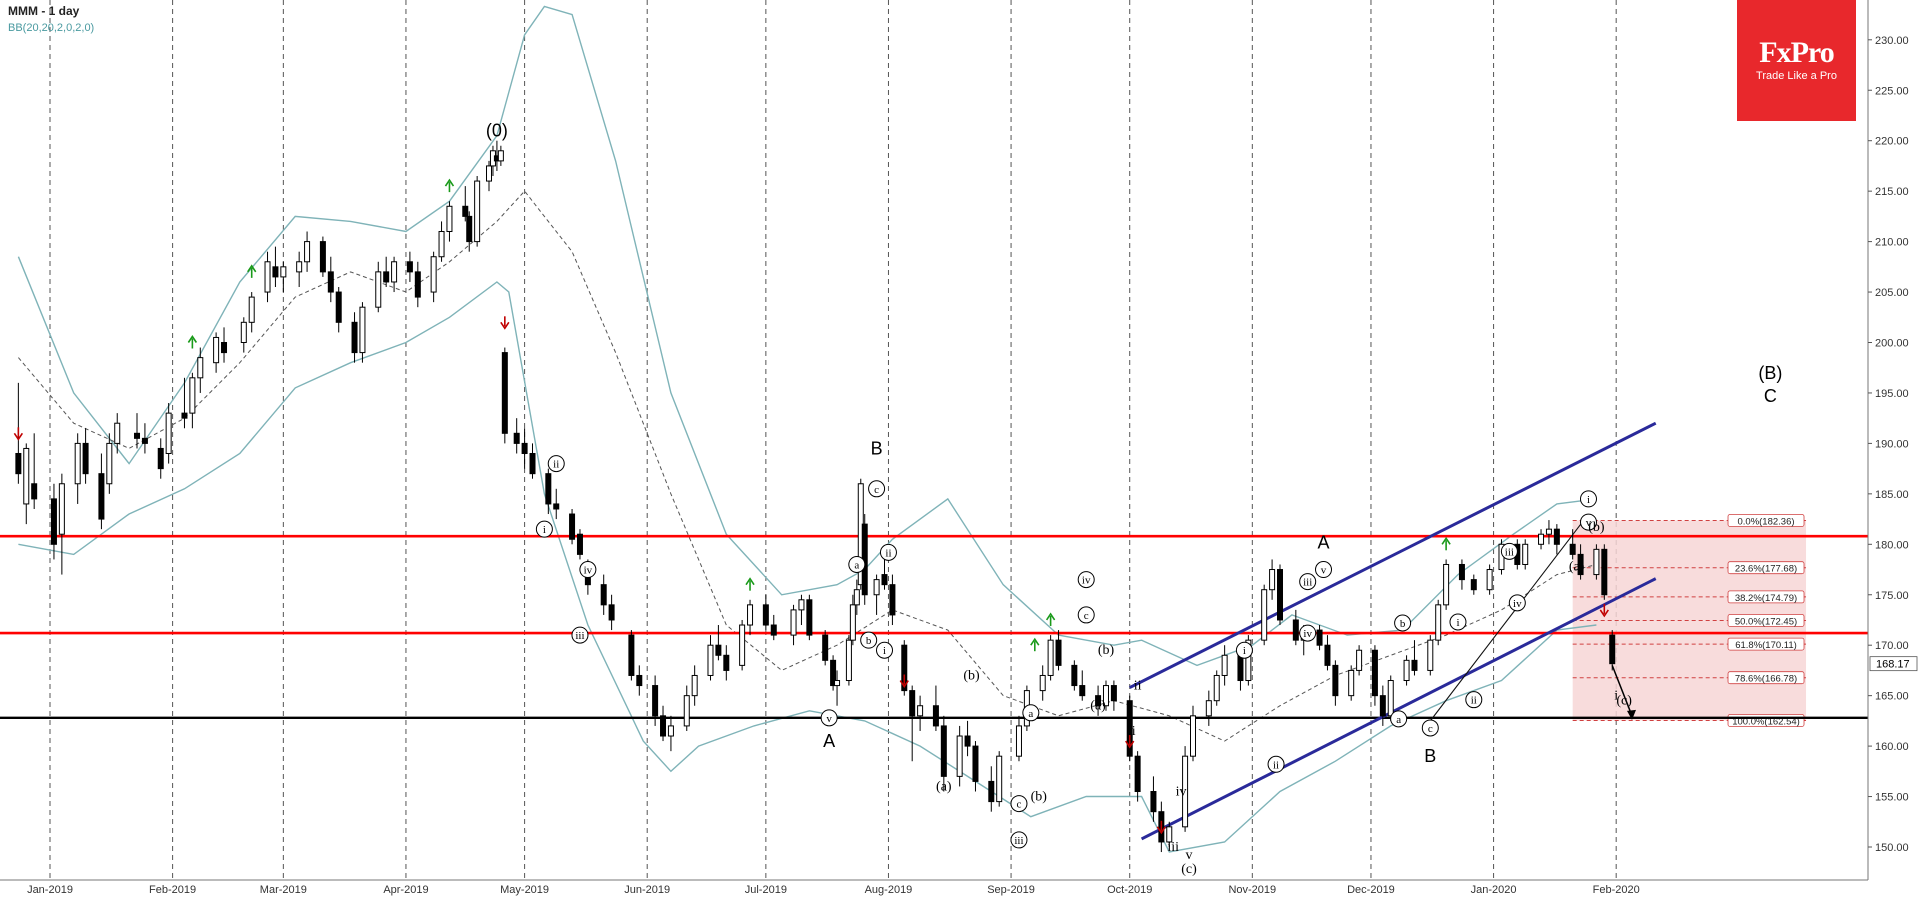  What do you see at coordinates (944, 786) in the screenshot?
I see `wave-label: (a)` at bounding box center [944, 786].